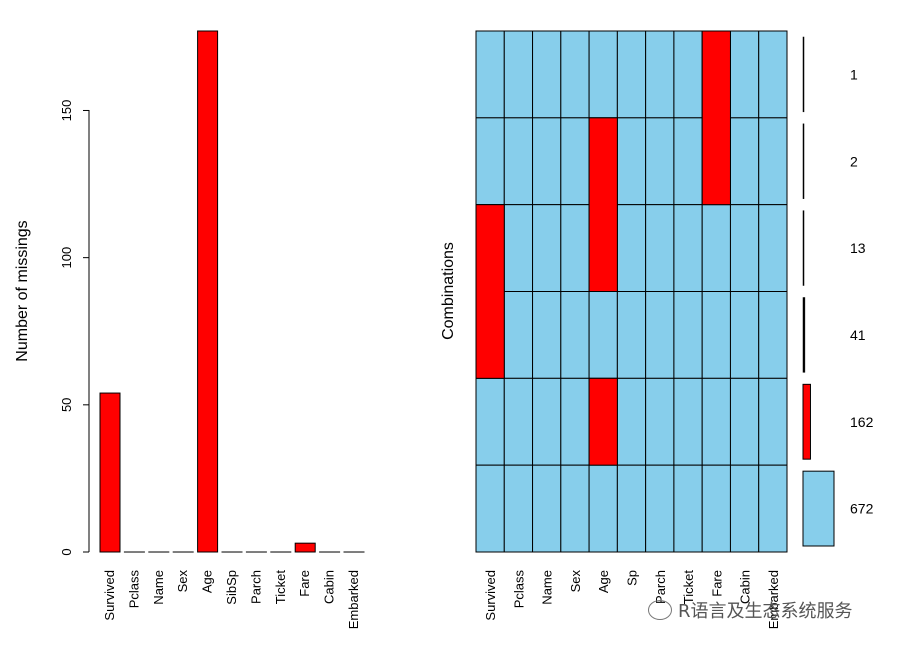 Image resolution: width=918 pixels, height=650 pixels. What do you see at coordinates (255, 587) in the screenshot?
I see `x-tick-label: Parch` at bounding box center [255, 587].